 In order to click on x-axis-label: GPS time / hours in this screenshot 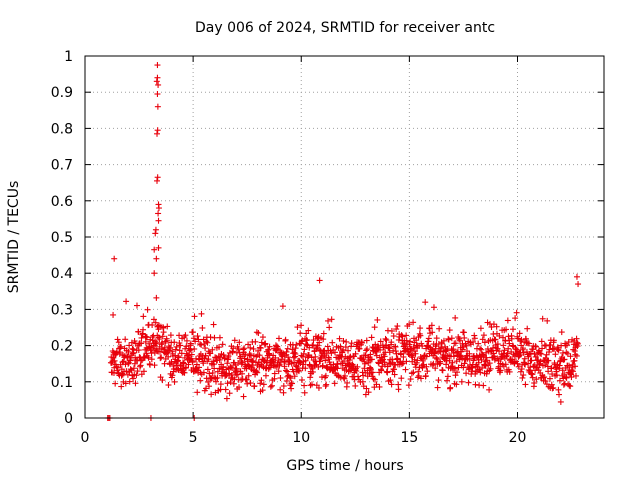, I will do `click(344, 466)`.